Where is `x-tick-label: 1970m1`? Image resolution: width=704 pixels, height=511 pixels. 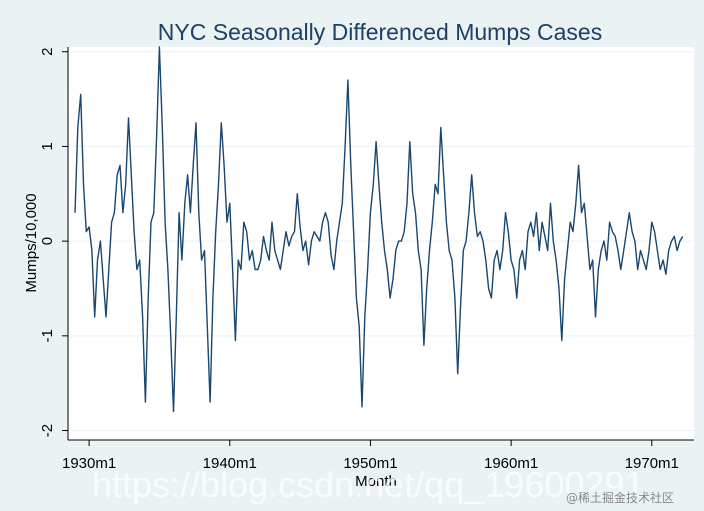 x-tick-label: 1970m1 is located at coordinates (652, 463).